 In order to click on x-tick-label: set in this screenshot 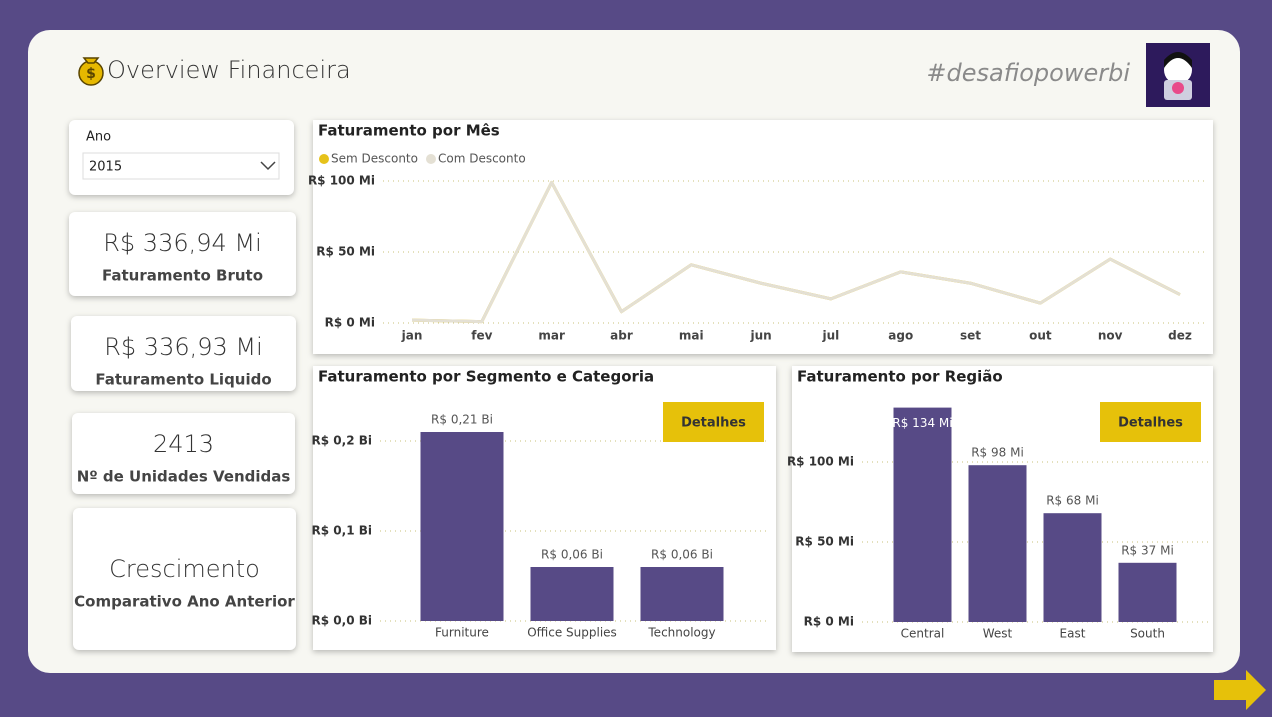, I will do `click(970, 336)`.